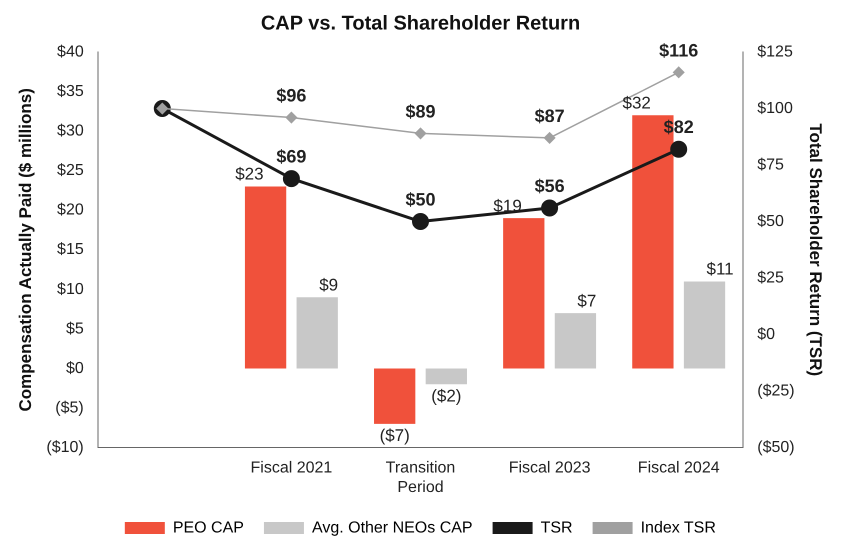 The height and width of the screenshot is (554, 841). What do you see at coordinates (291, 96) in the screenshot?
I see `data-label: $96` at bounding box center [291, 96].